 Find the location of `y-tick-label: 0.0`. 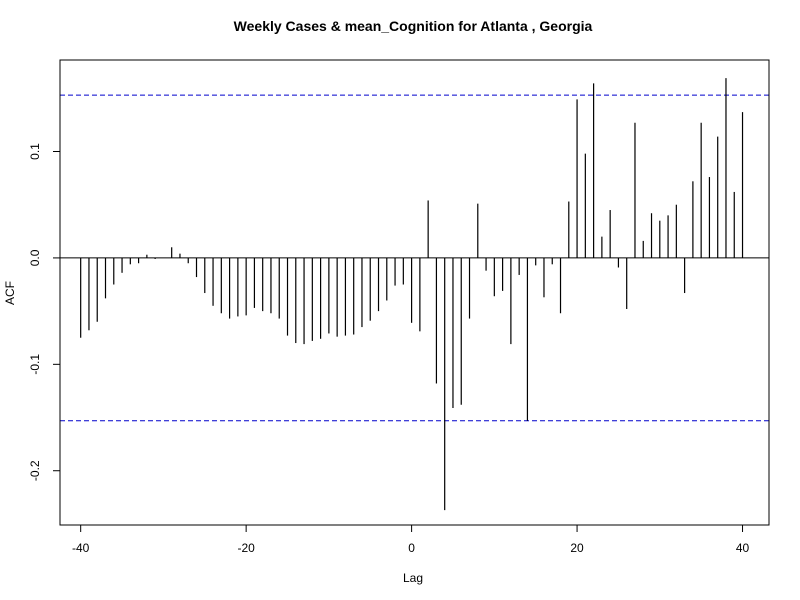

y-tick-label: 0.0 is located at coordinates (35, 257).